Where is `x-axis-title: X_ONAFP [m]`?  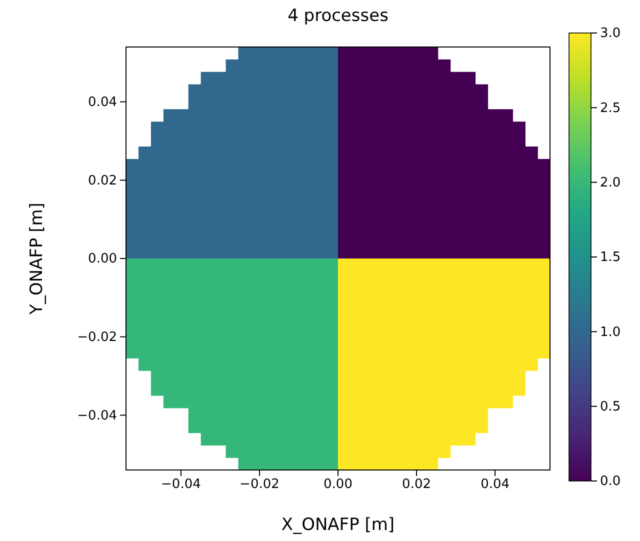 x-axis-title: X_ONAFP [m] is located at coordinates (338, 525).